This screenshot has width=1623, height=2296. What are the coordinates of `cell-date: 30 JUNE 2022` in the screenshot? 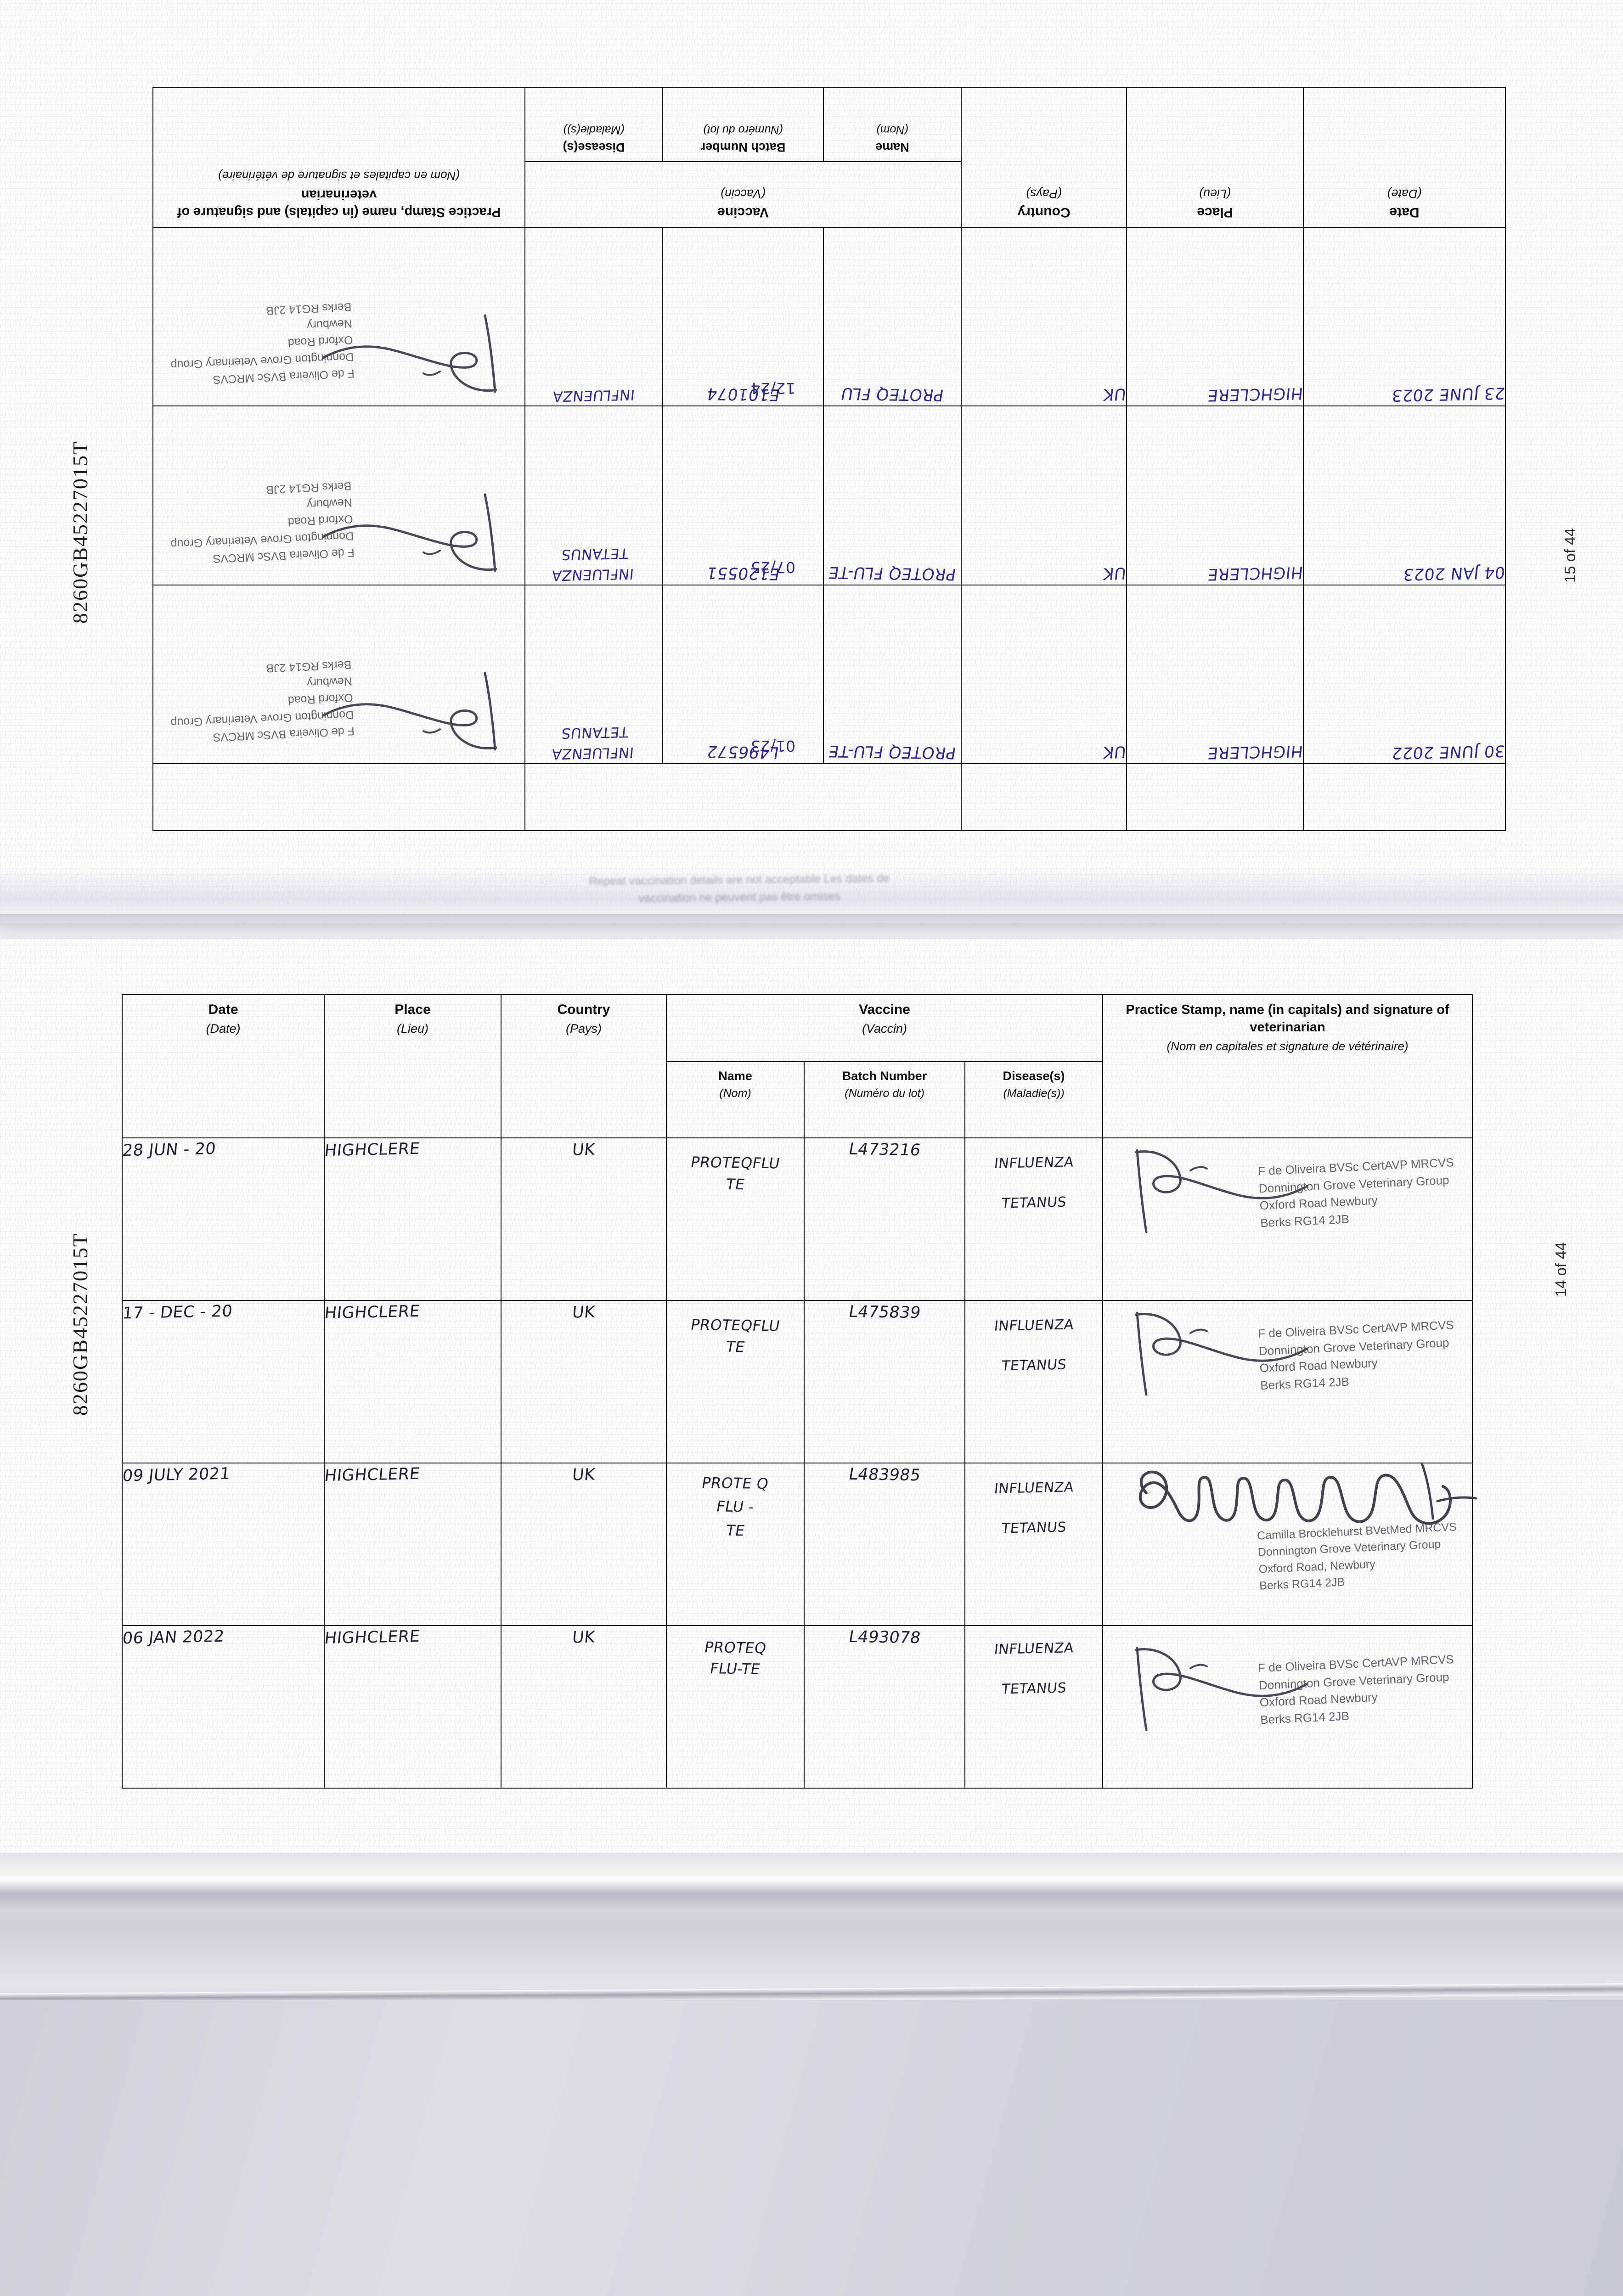 It's located at (1405, 674).